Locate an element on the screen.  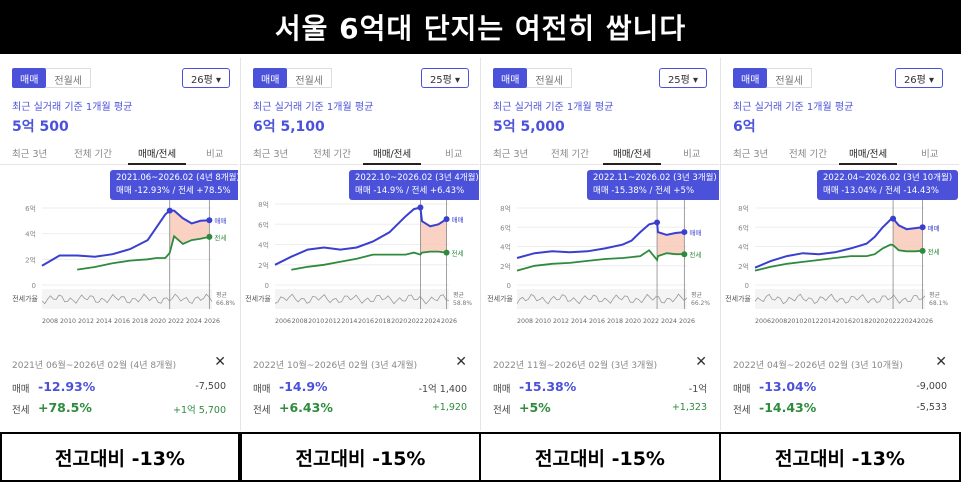
y-tick-label: 2억 is located at coordinates (263, 266).